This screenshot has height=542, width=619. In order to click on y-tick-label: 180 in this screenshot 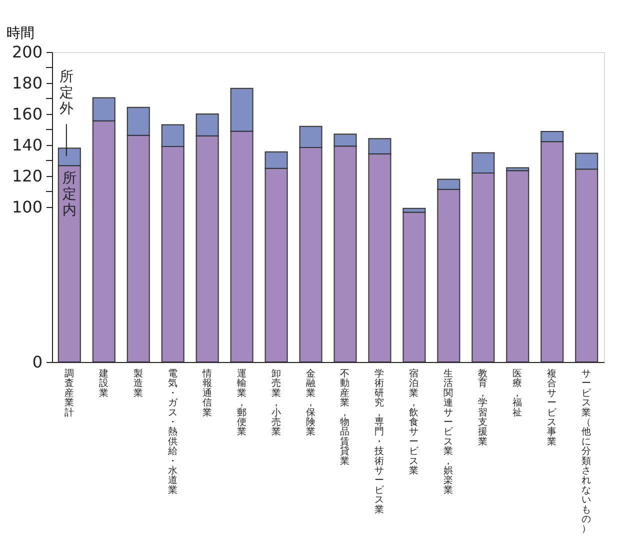, I will do `click(27, 83)`.